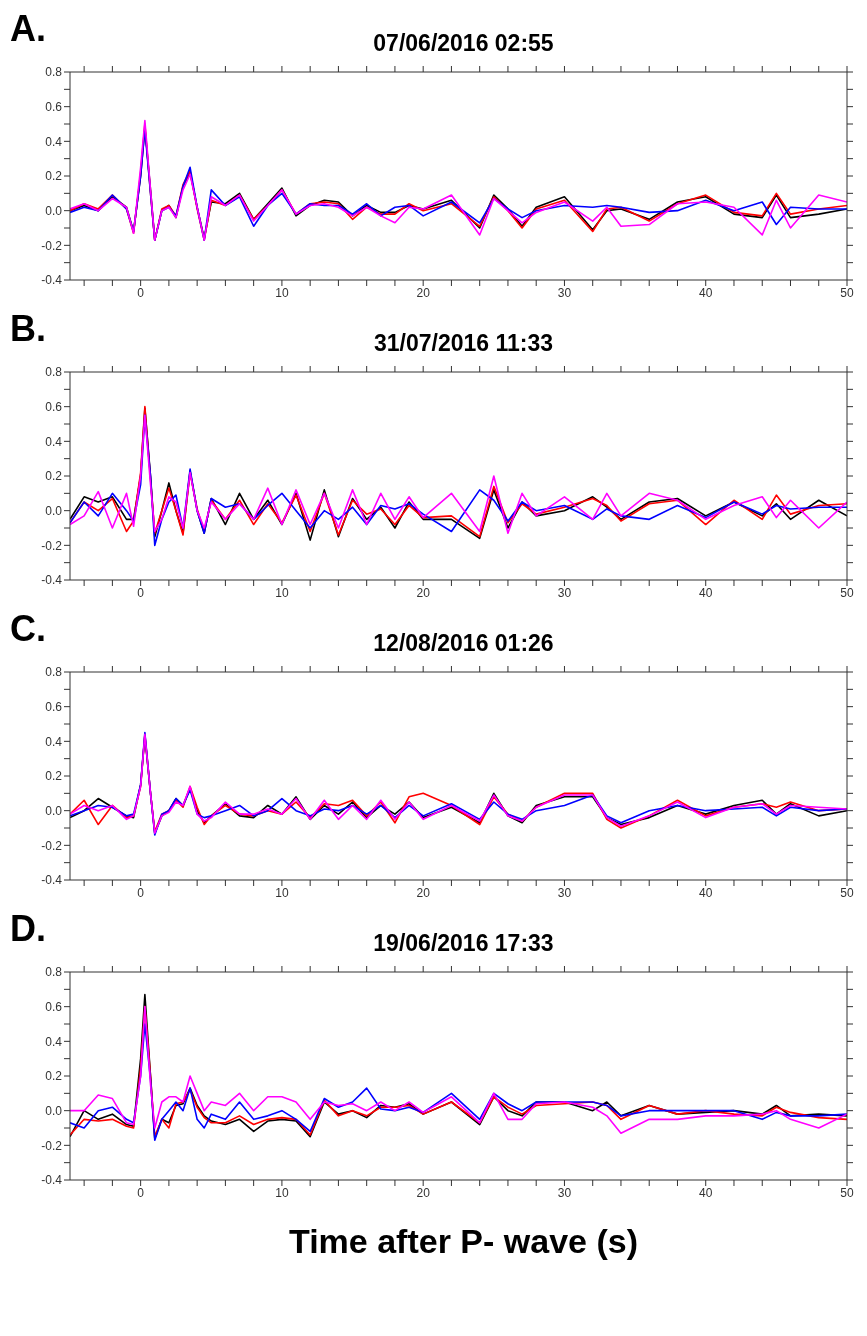 This screenshot has height=1336, width=867. I want to click on chart-title: 19/06/2016 17:33, so click(463, 943).